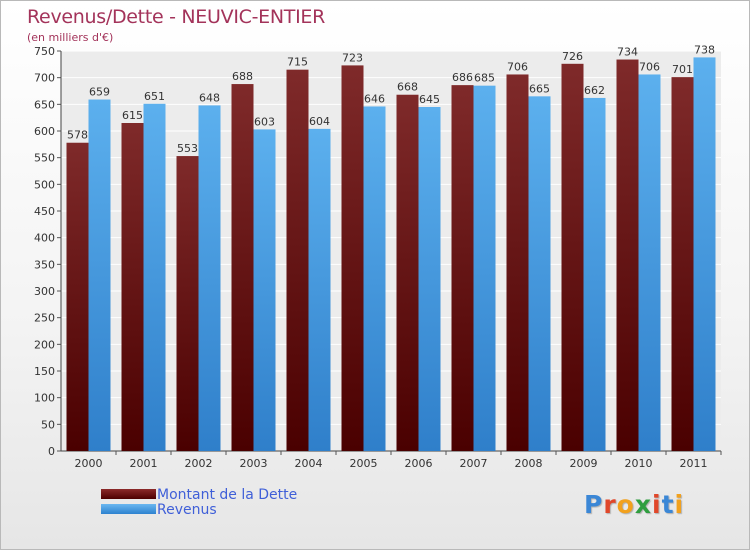 The image size is (750, 550). Describe the element at coordinates (407, 87) in the screenshot. I see `value-label-dette: 668` at that location.